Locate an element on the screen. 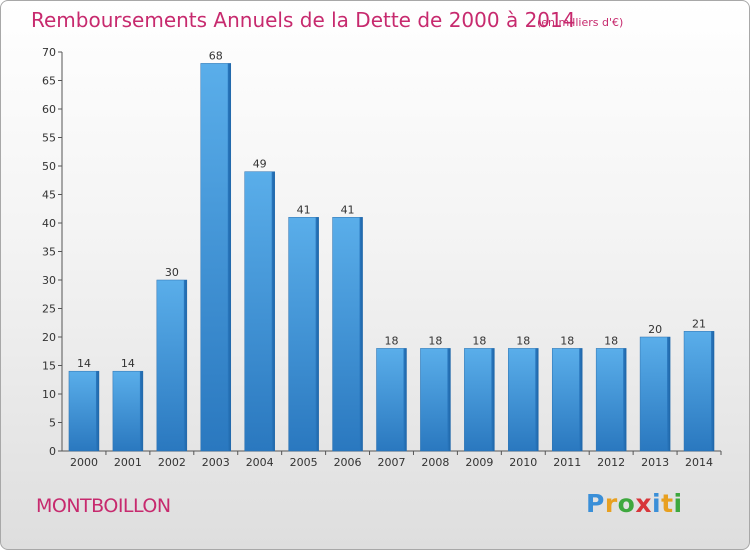 This screenshot has width=750, height=550. data-label-2000: 14 is located at coordinates (84, 363).